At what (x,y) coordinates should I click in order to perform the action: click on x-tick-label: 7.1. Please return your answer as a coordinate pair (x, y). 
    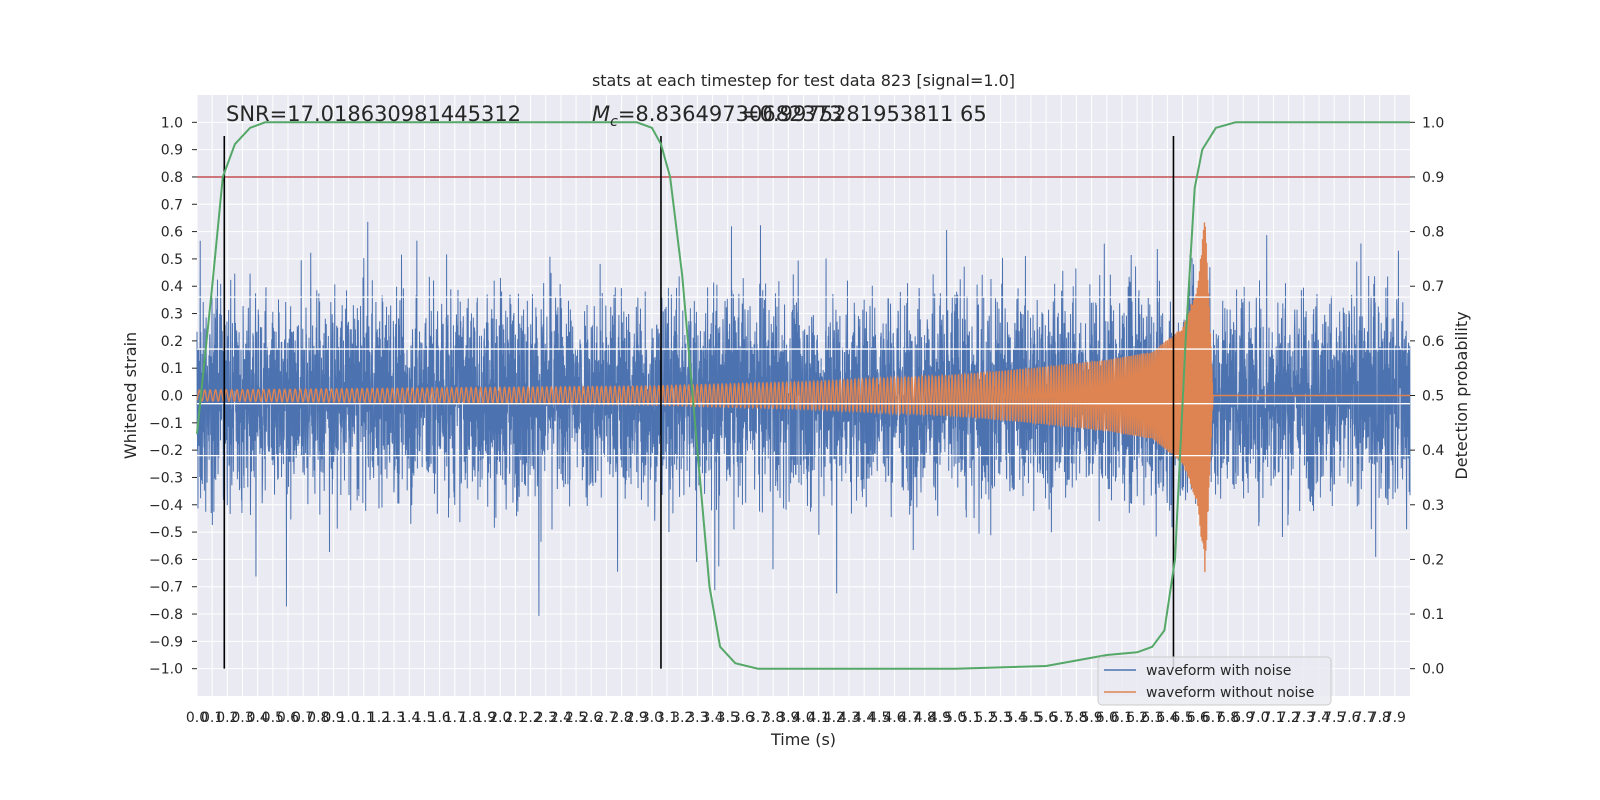
    Looking at the image, I should click on (1273, 718).